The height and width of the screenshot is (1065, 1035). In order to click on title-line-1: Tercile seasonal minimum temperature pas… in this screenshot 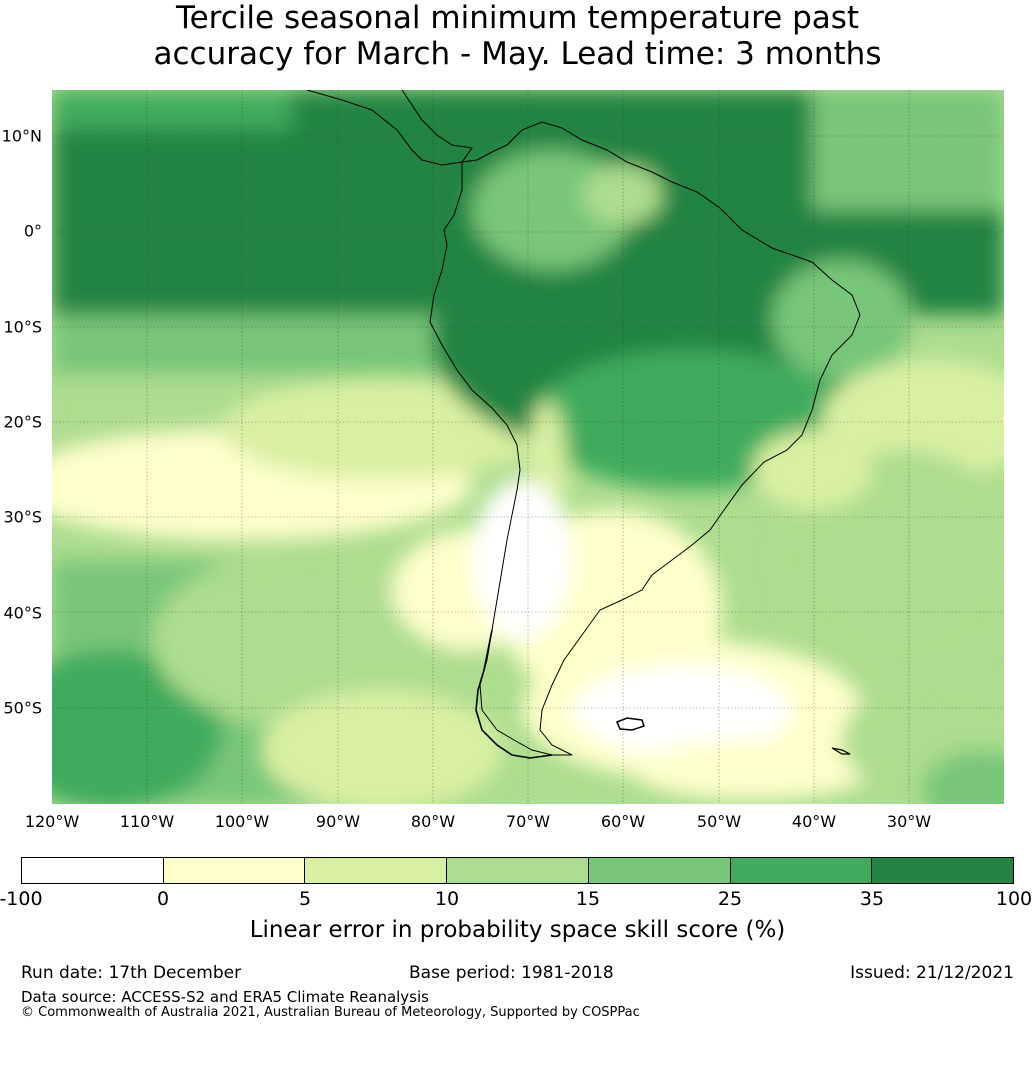, I will do `click(517, 18)`.